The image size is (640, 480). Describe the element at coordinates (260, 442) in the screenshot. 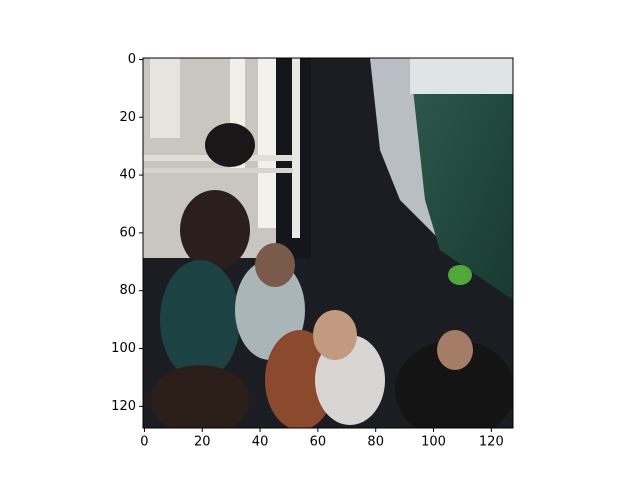

I see `x-tick-label: 40` at that location.